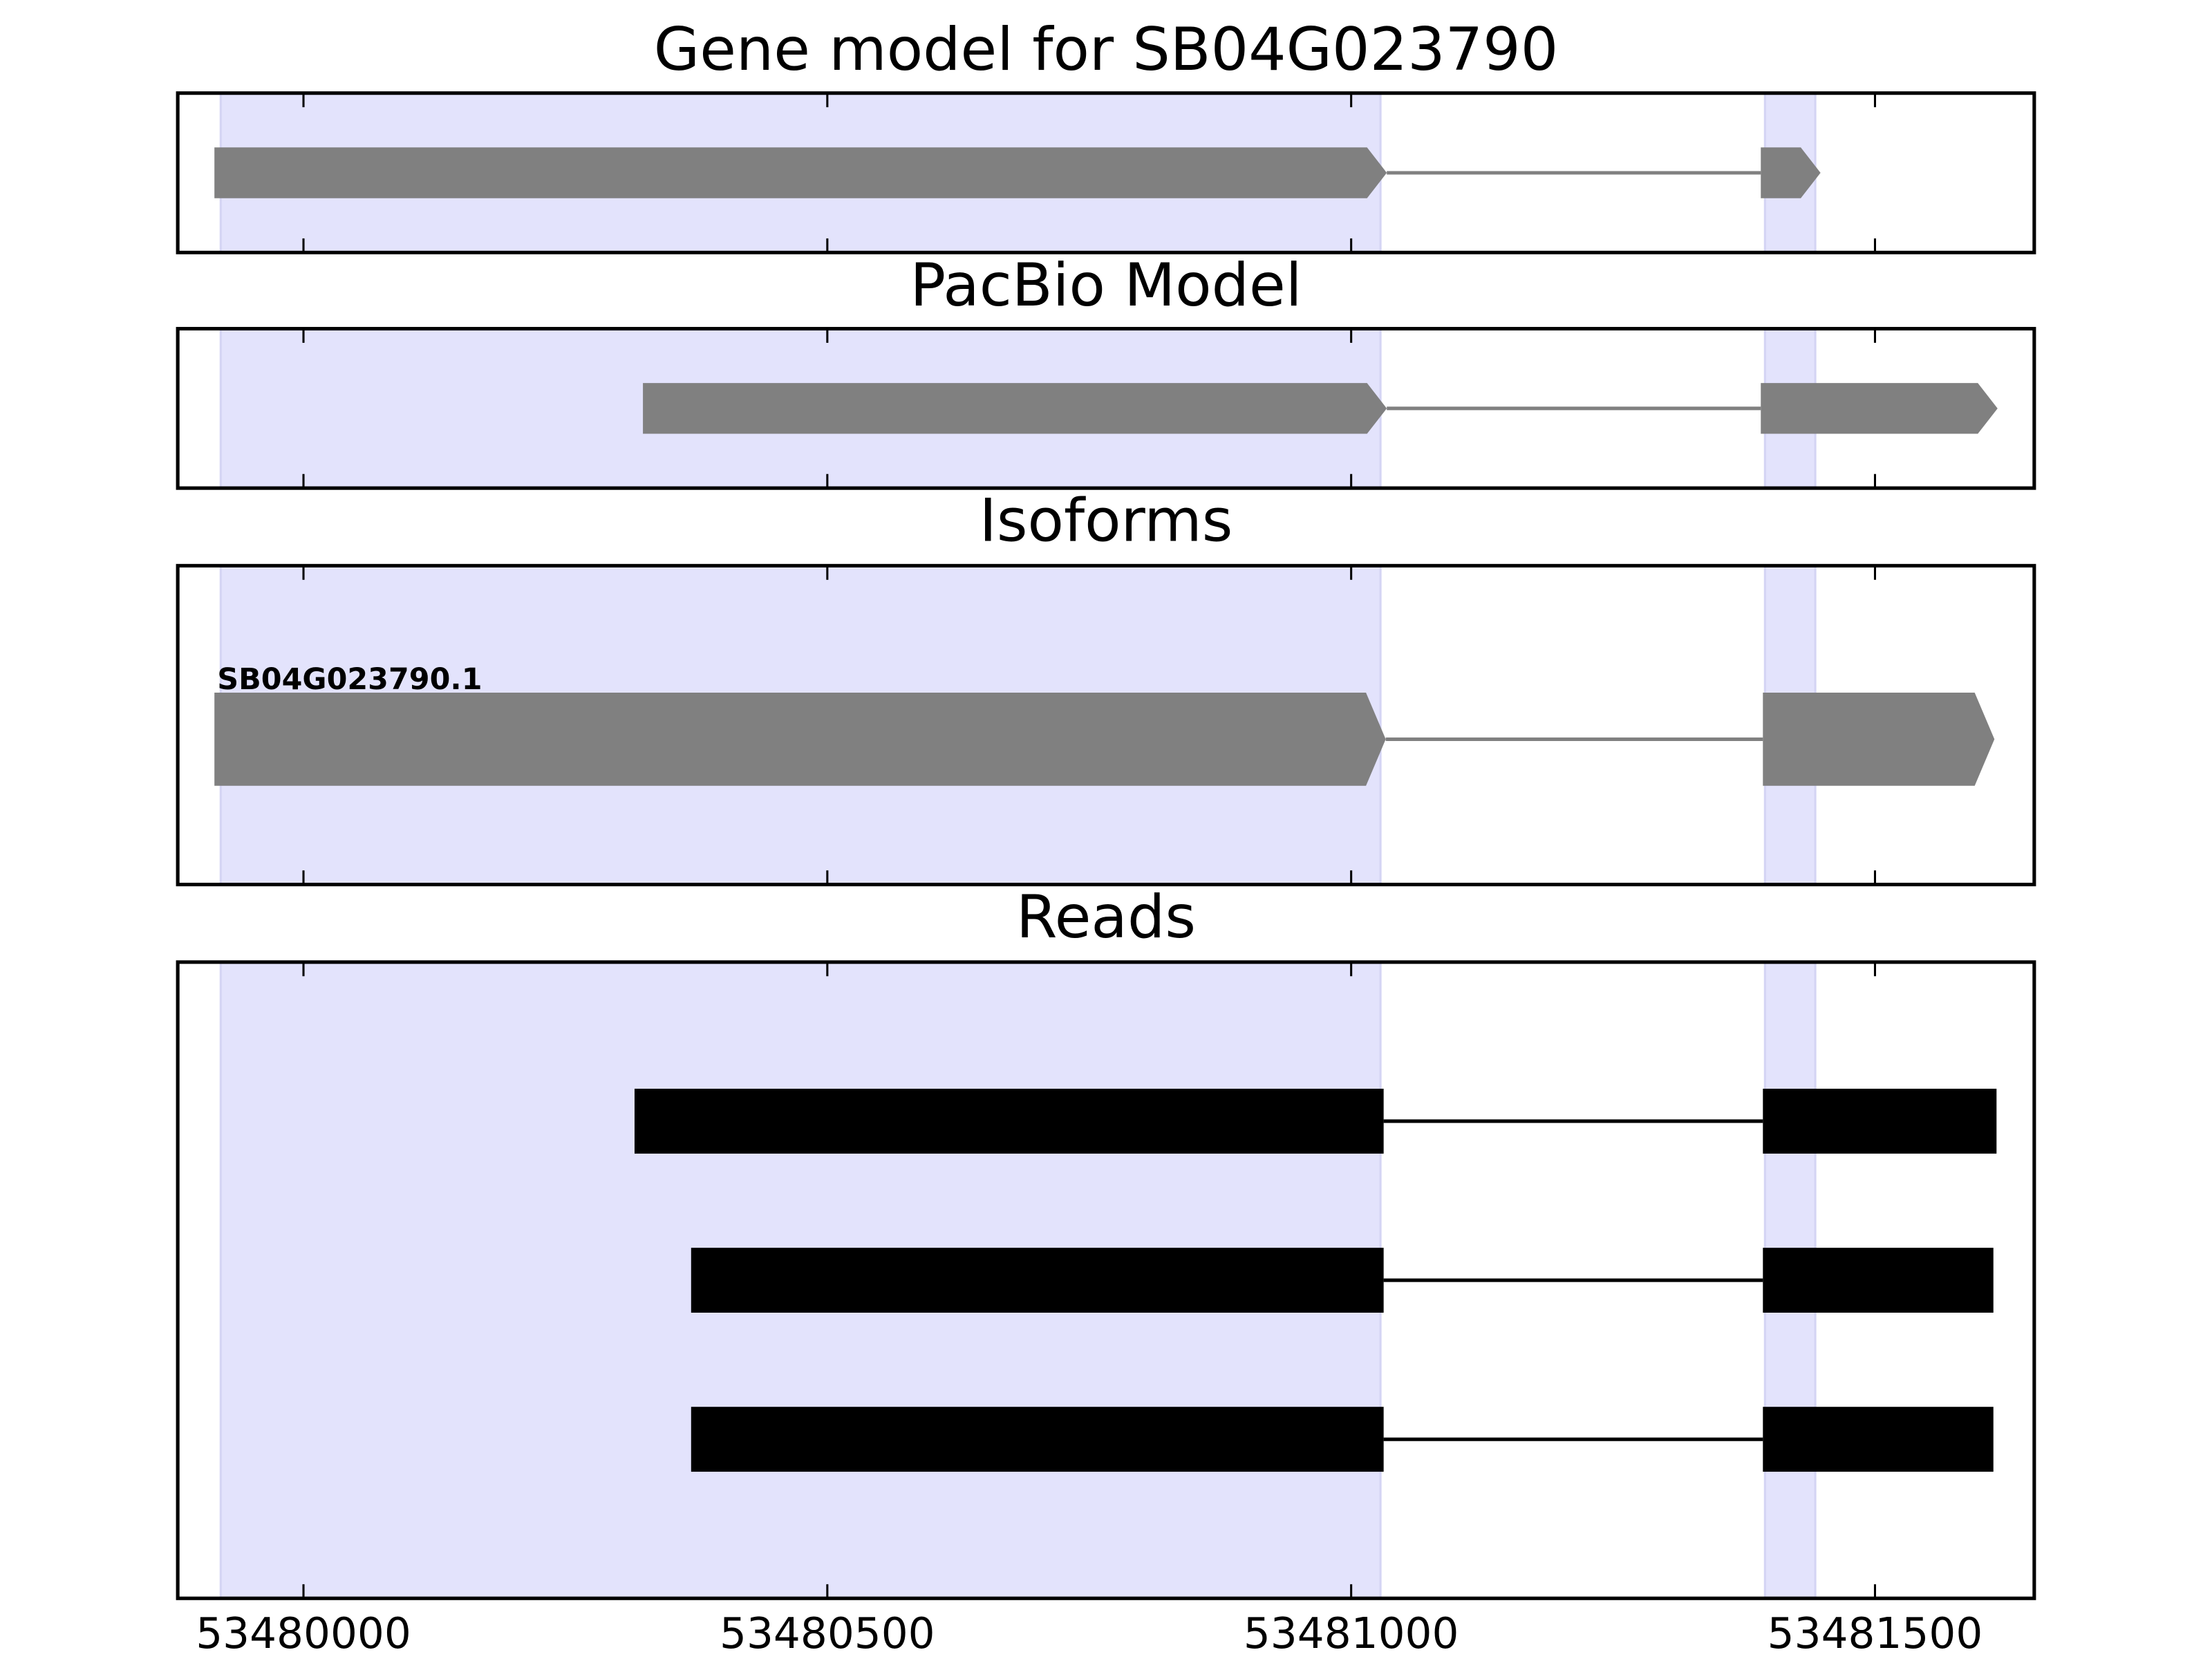  I want to click on x-tick-label: 53480500, so click(828, 1633).